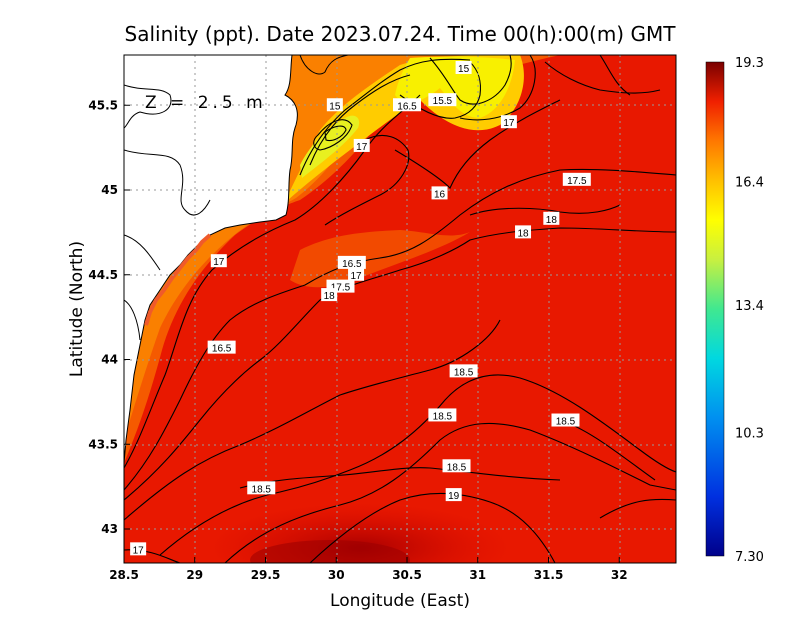  What do you see at coordinates (77, 309) in the screenshot?
I see `y-axis-label: Latitude (North)` at bounding box center [77, 309].